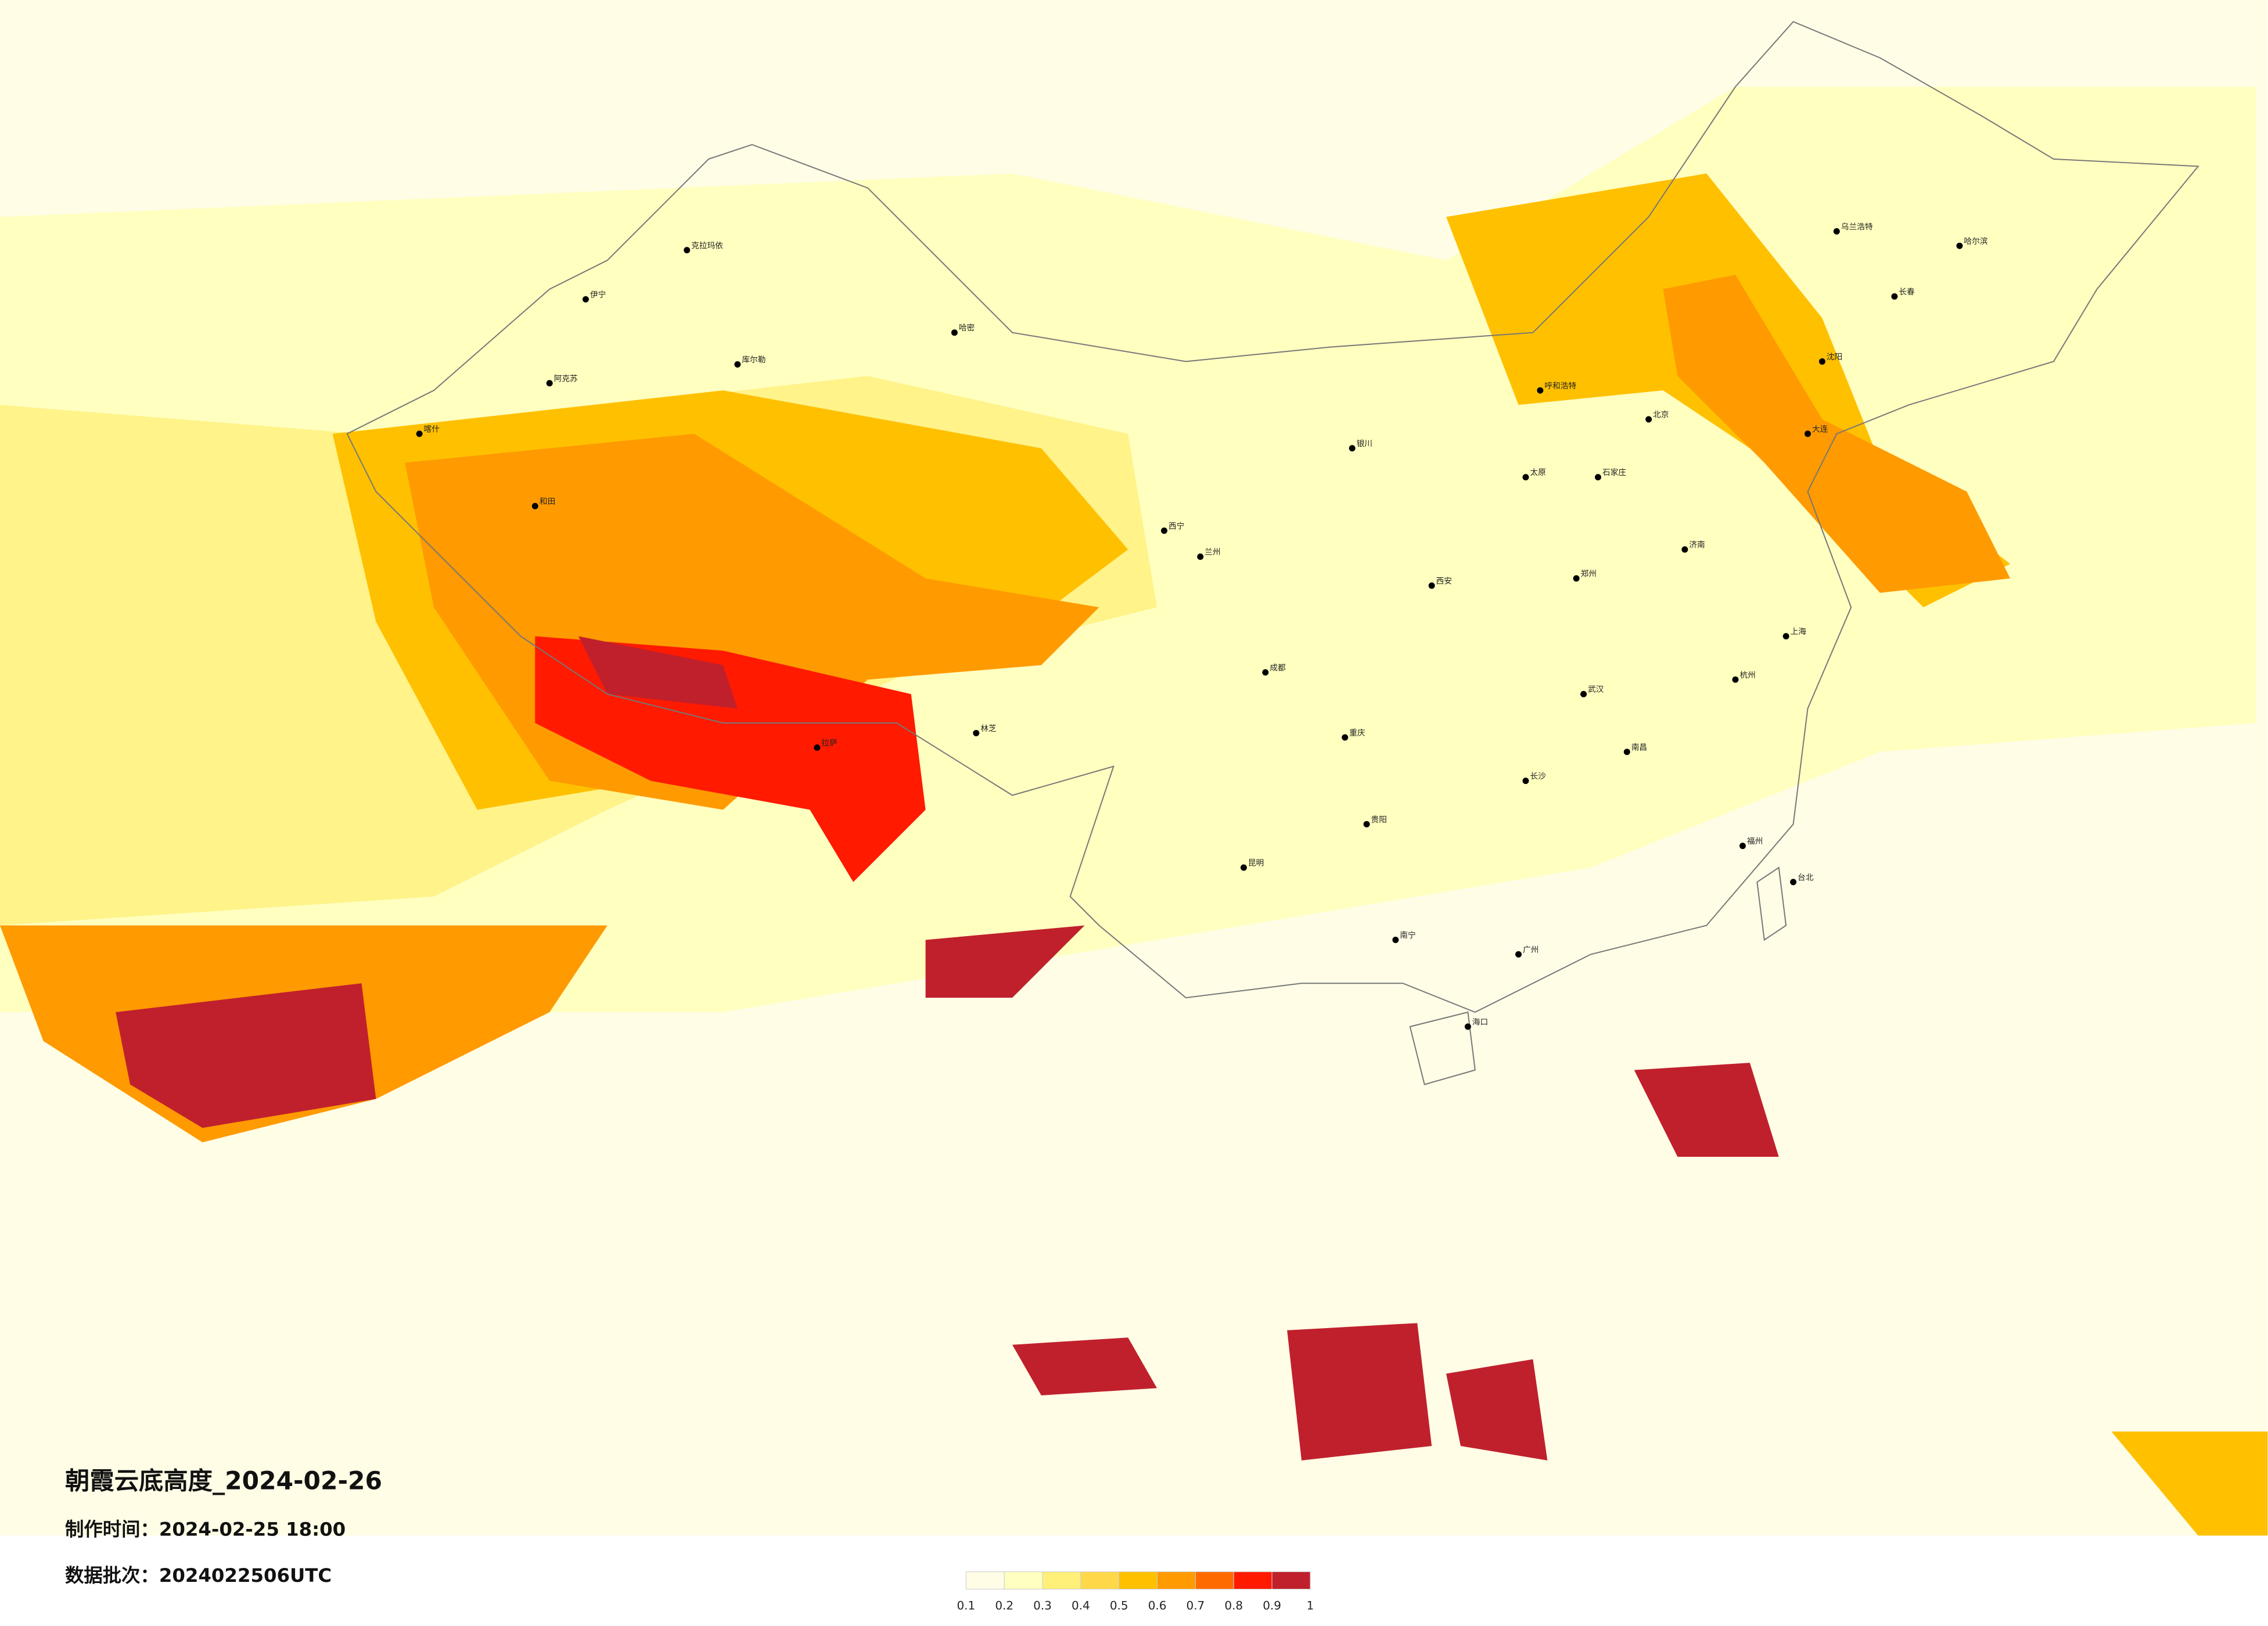 This screenshot has width=2268, height=1626. I want to click on city-label: 库尔勒, so click(753, 360).